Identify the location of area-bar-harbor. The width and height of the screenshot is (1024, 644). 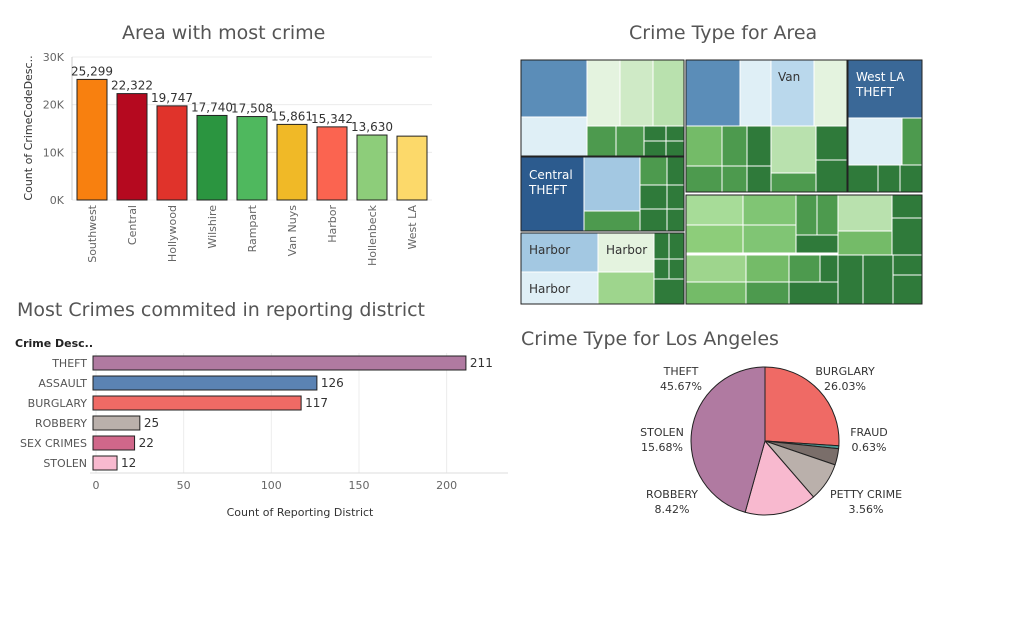
(332, 163).